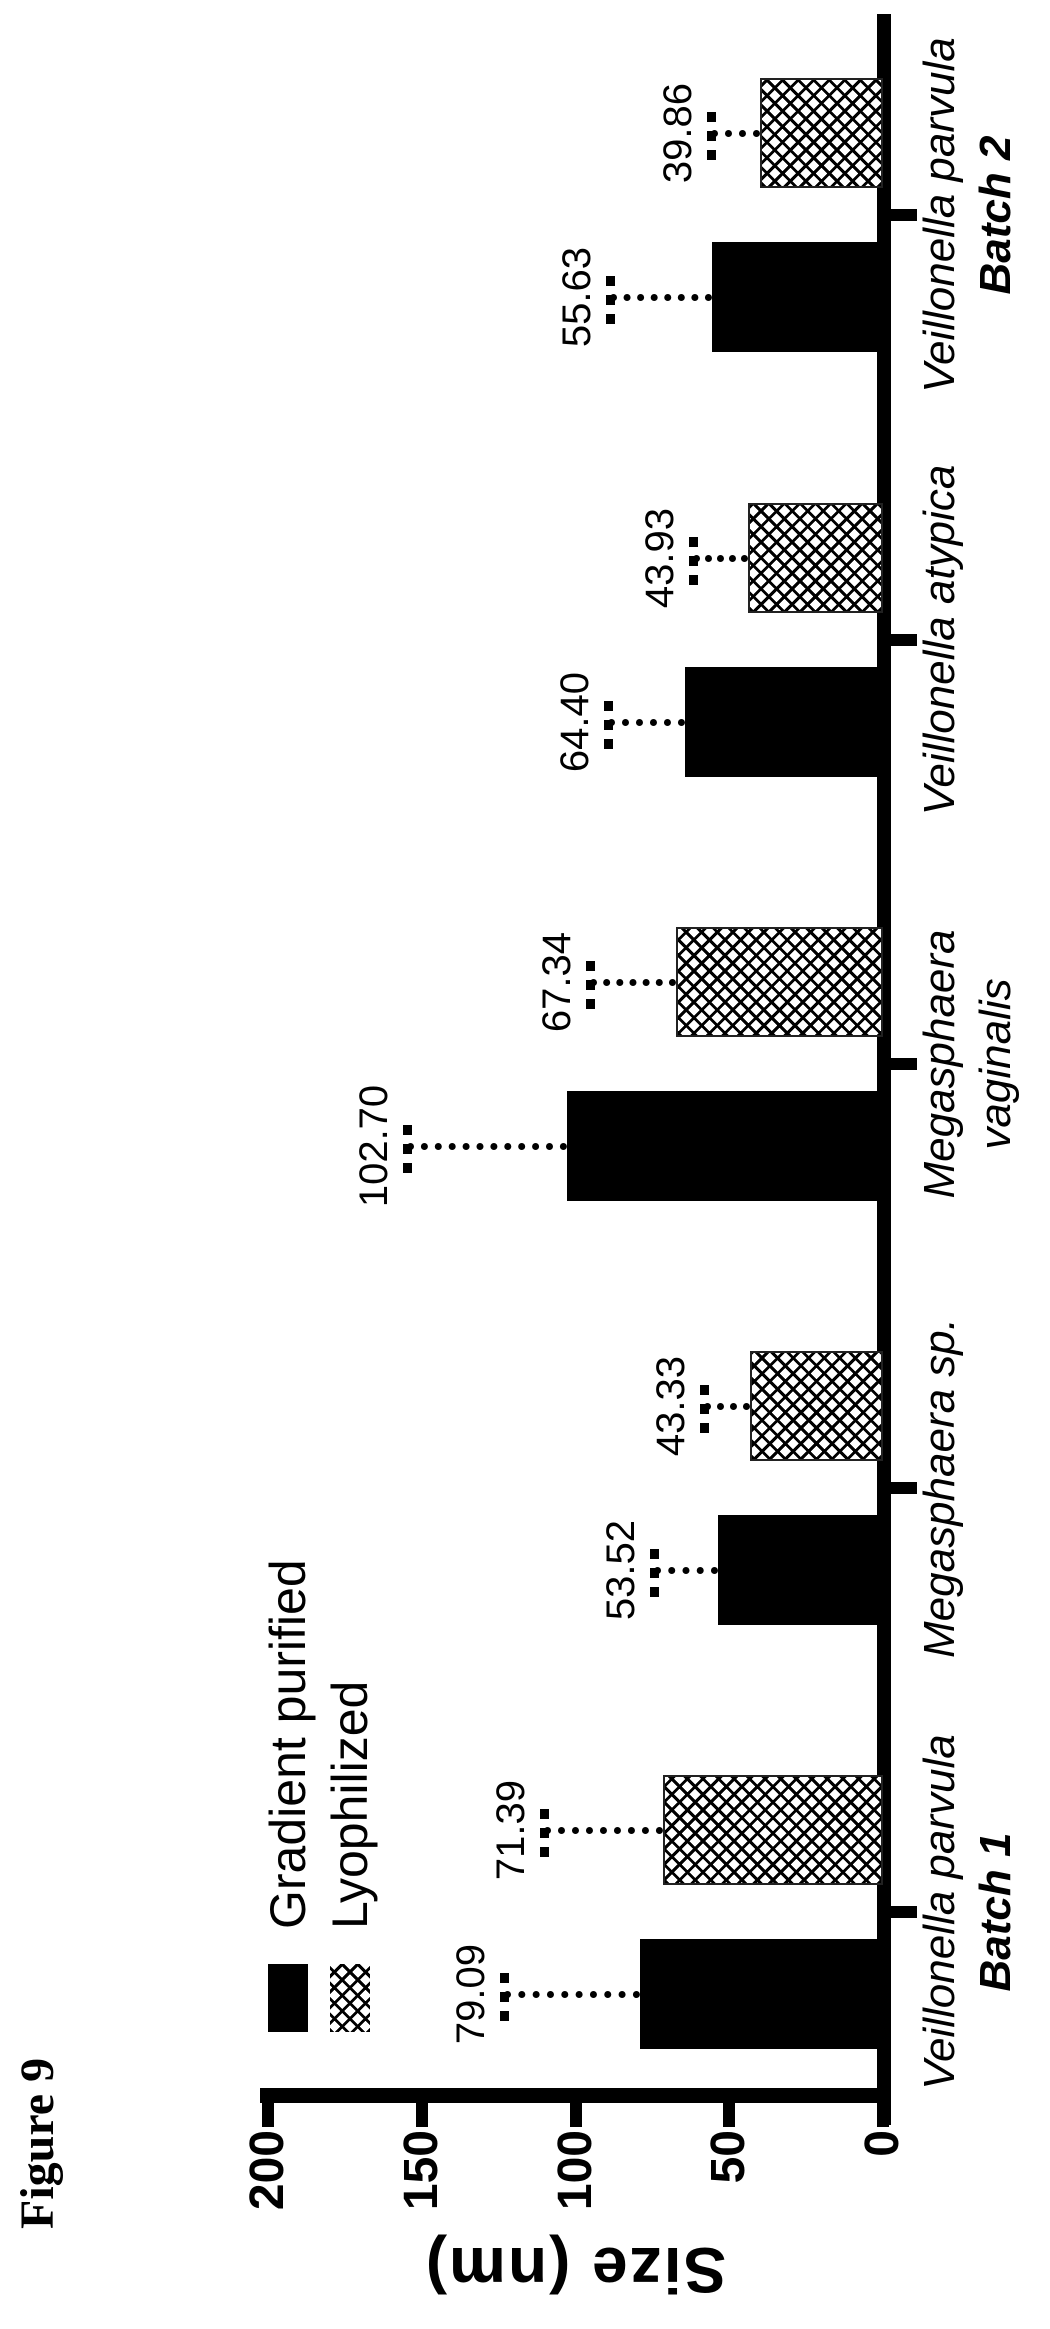 The width and height of the screenshot is (1050, 2329). Describe the element at coordinates (575, 2170) in the screenshot. I see `y-tick-label: 100` at that location.